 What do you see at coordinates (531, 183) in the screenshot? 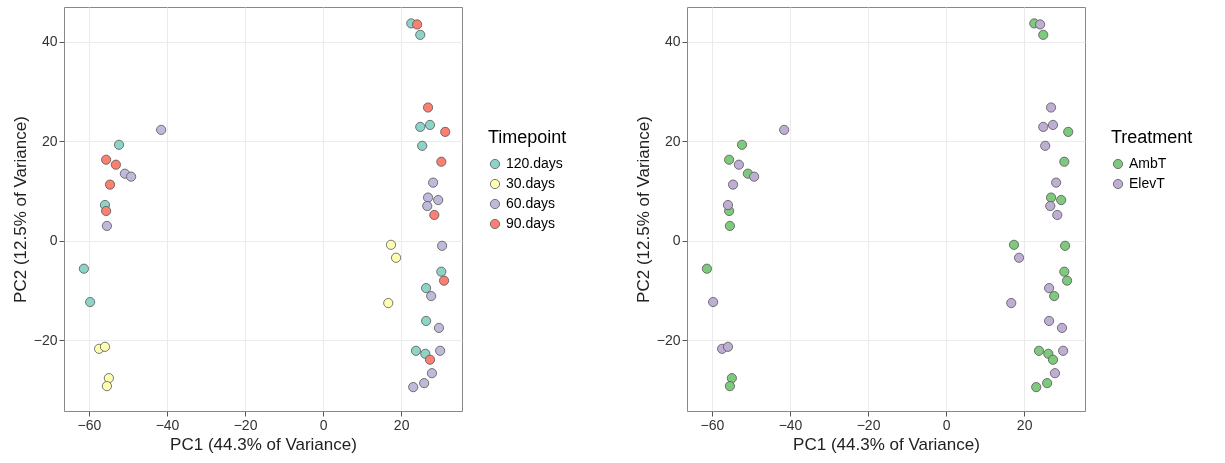
I see `legend-label: 30.days` at bounding box center [531, 183].